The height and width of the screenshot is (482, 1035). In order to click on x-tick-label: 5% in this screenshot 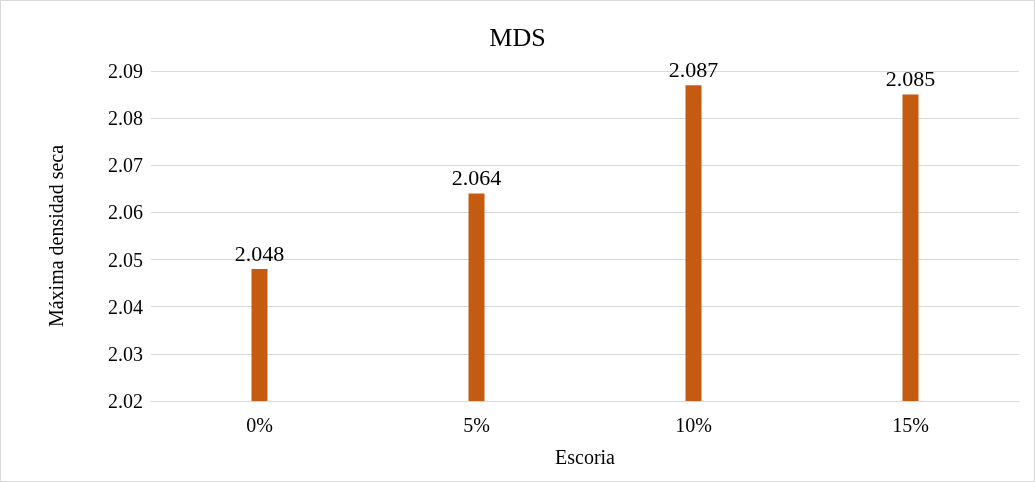, I will do `click(476, 425)`.